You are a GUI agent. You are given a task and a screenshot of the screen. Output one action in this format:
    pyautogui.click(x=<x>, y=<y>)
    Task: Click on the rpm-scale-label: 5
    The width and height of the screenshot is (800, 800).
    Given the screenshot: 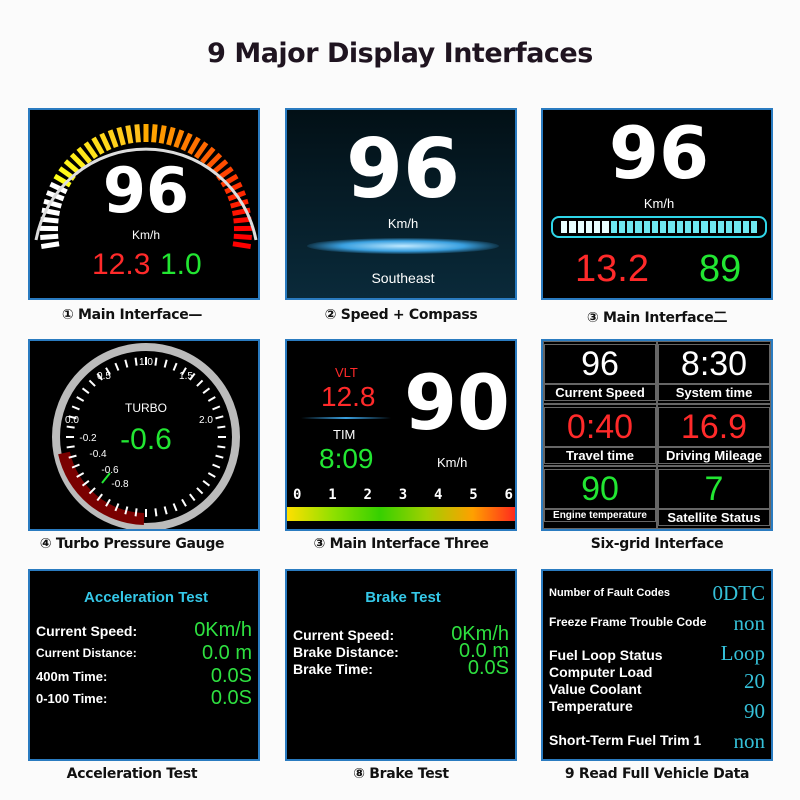 What is the action you would take?
    pyautogui.click(x=473, y=495)
    